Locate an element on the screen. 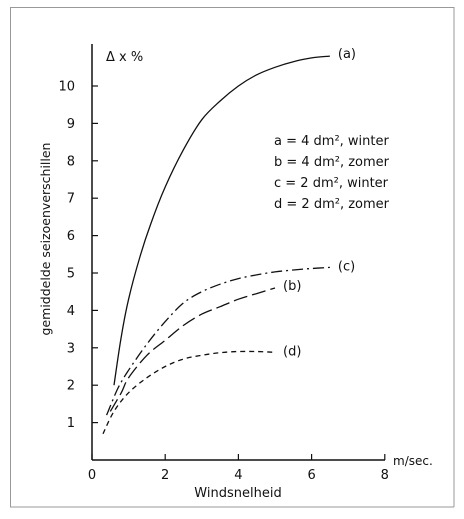  x-tick-label: 8 is located at coordinates (385, 475).